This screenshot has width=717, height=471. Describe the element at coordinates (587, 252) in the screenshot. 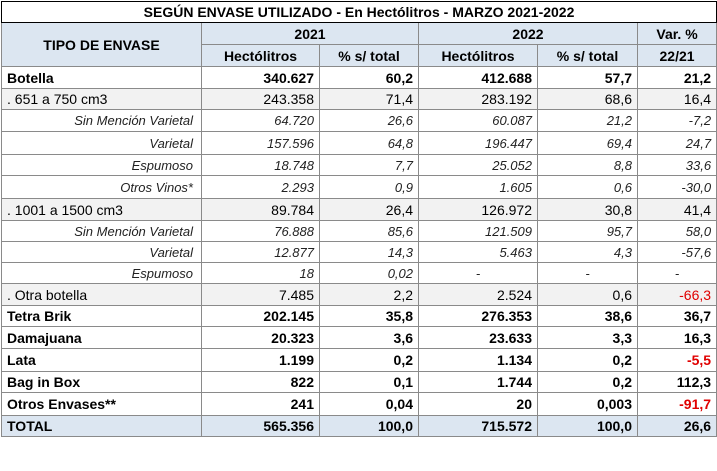

I see `pct-2022: 4,3` at that location.